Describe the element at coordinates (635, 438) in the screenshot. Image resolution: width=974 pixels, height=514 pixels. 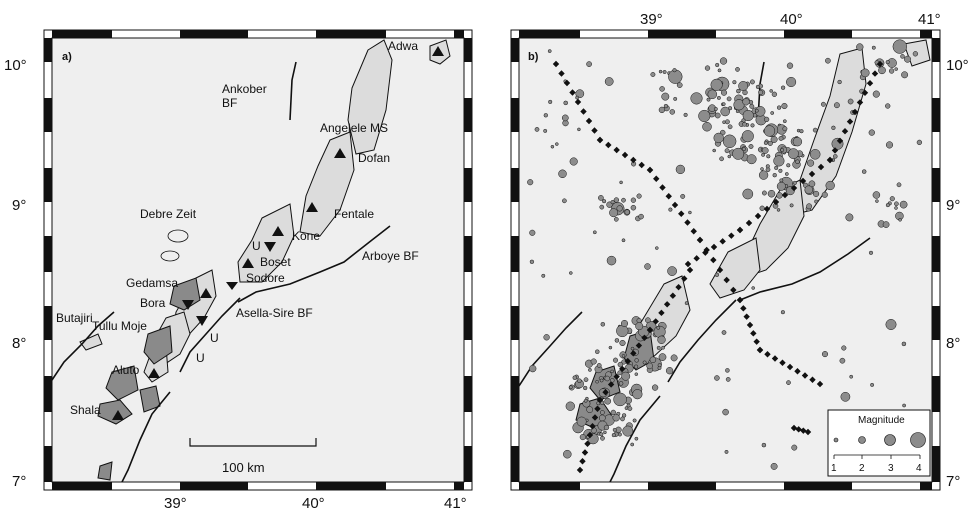
I see `fault-b-south` at that location.